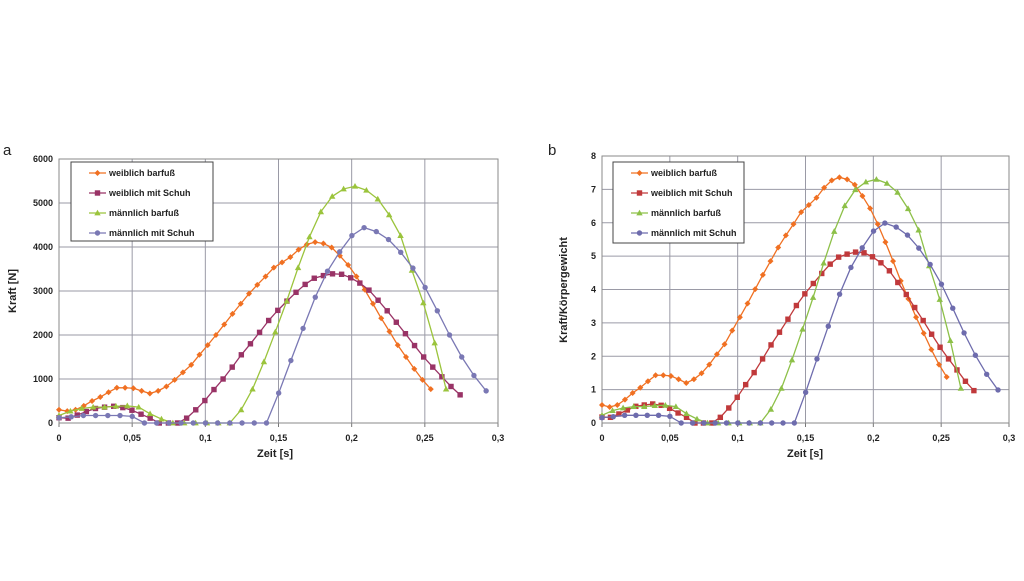 This screenshot has height=581, width=1024. I want to click on x-tick-label: 0,2, so click(351, 438).